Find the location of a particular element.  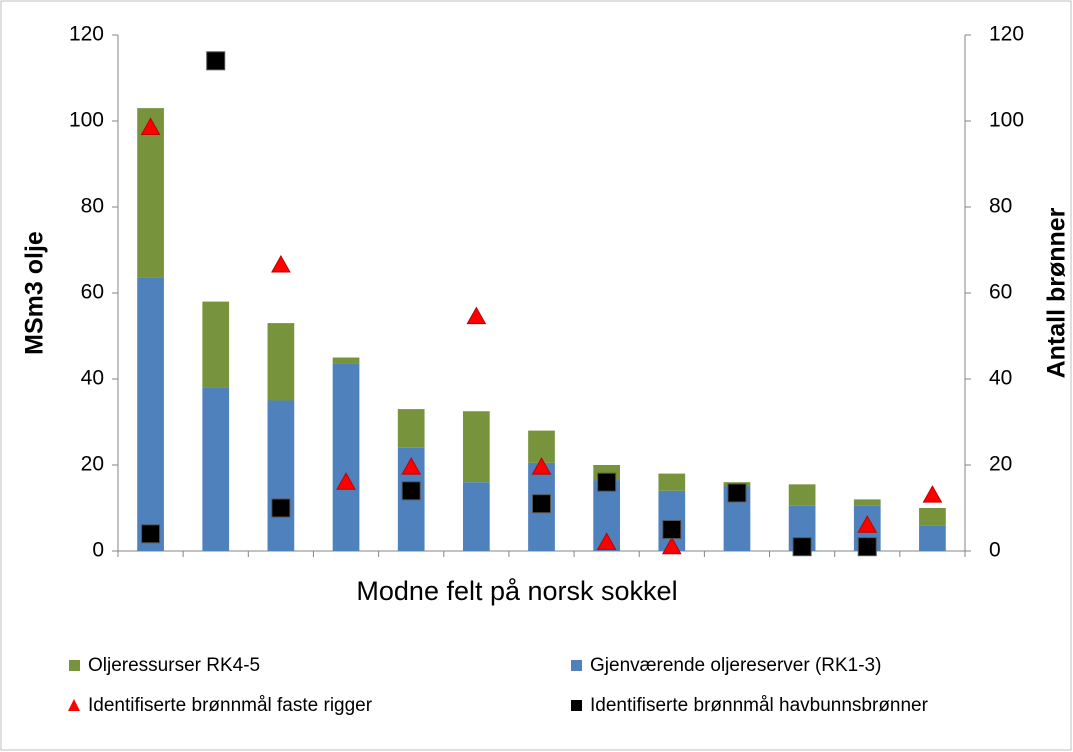

y-tick-label: 120 is located at coordinates (86, 34).